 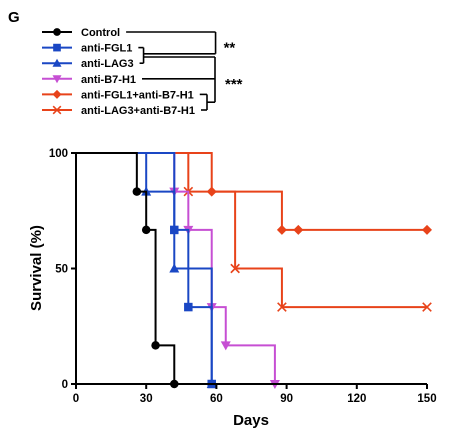 I want to click on x-tick-label: 30, so click(x=146, y=399).